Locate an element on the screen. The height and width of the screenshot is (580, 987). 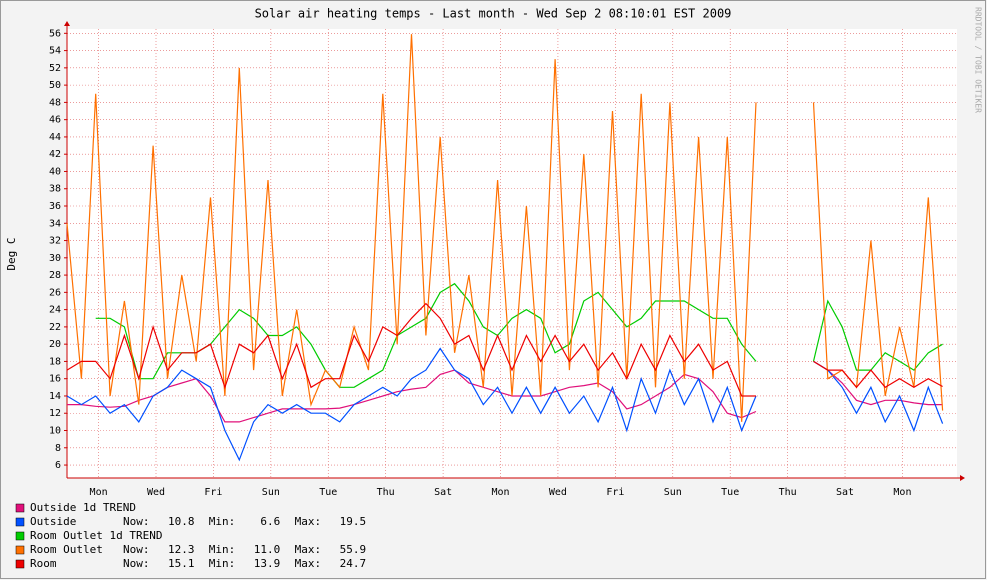
y-tick-label: 48 is located at coordinates (55, 102).